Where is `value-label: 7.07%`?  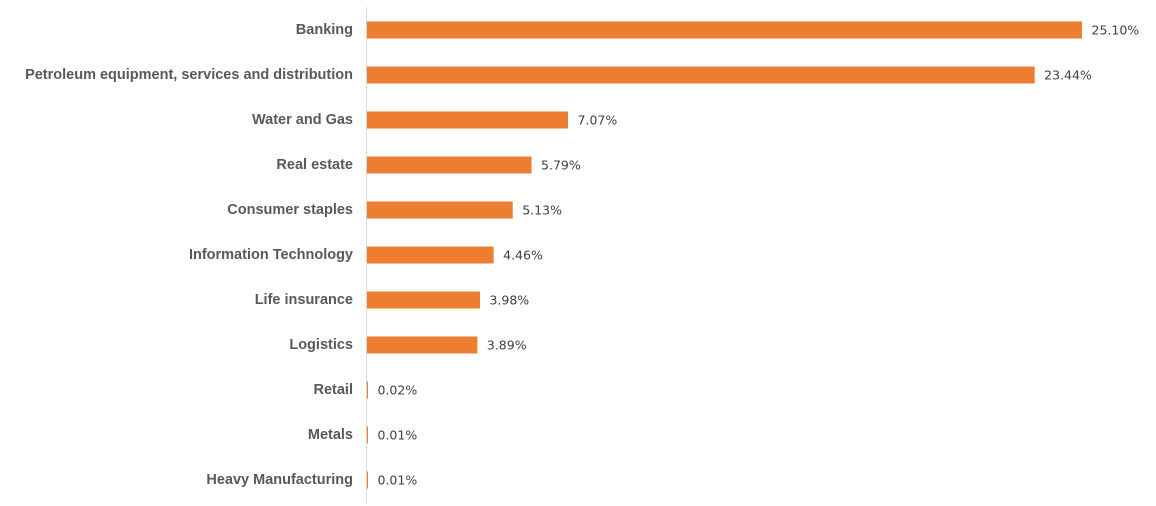
value-label: 7.07% is located at coordinates (598, 120).